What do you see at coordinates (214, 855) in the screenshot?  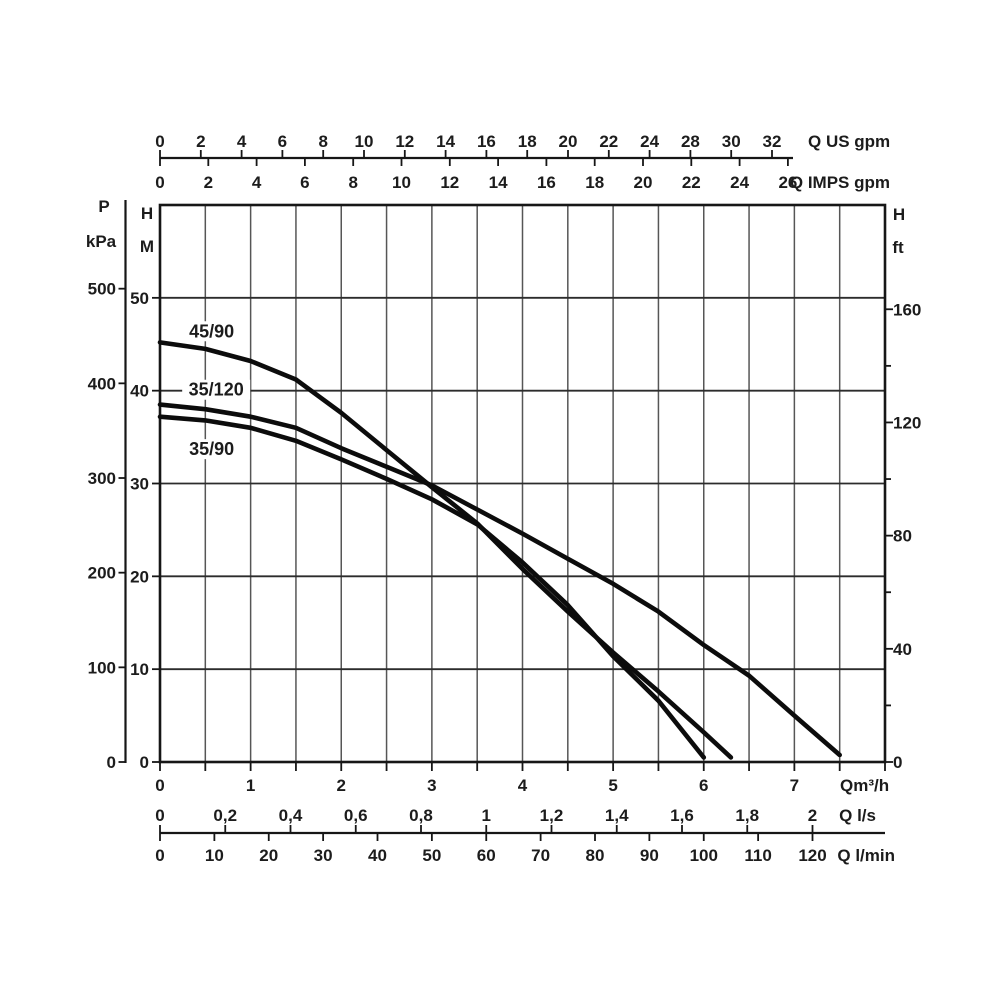 I see `lmin-tick-label: 10` at bounding box center [214, 855].